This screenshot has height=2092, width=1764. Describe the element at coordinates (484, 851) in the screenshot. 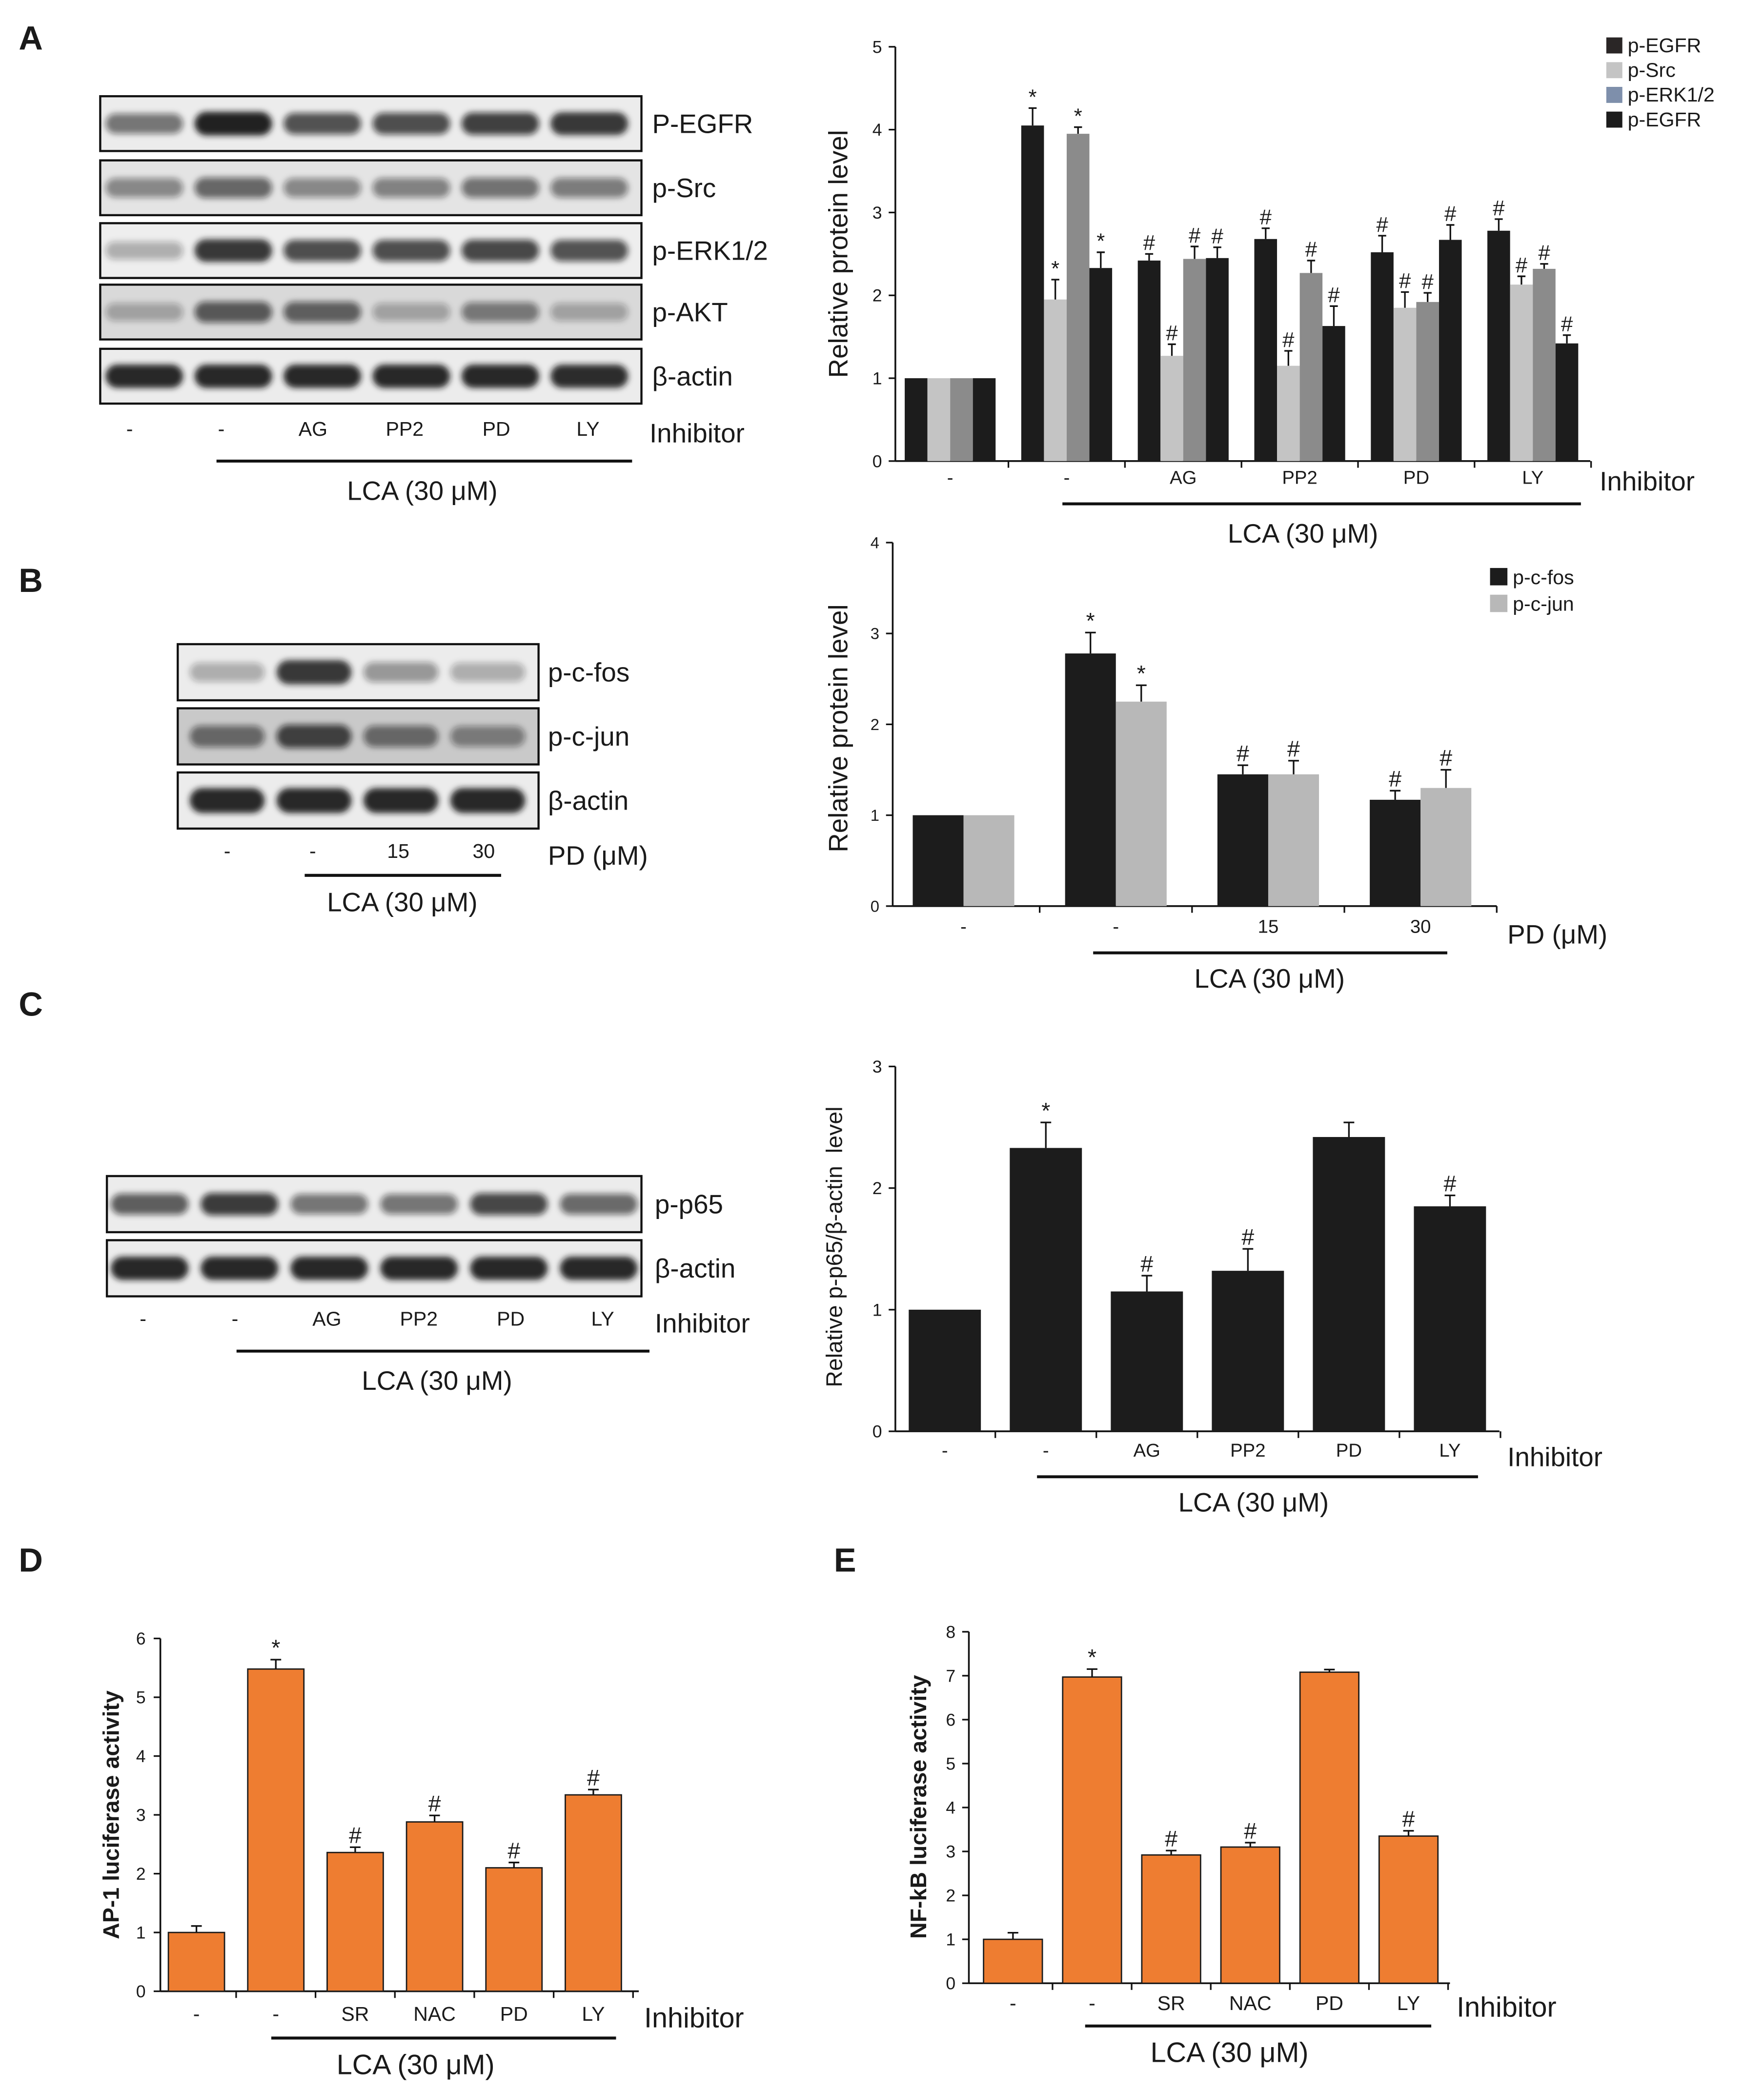

I see `lane-label: 30` at that location.